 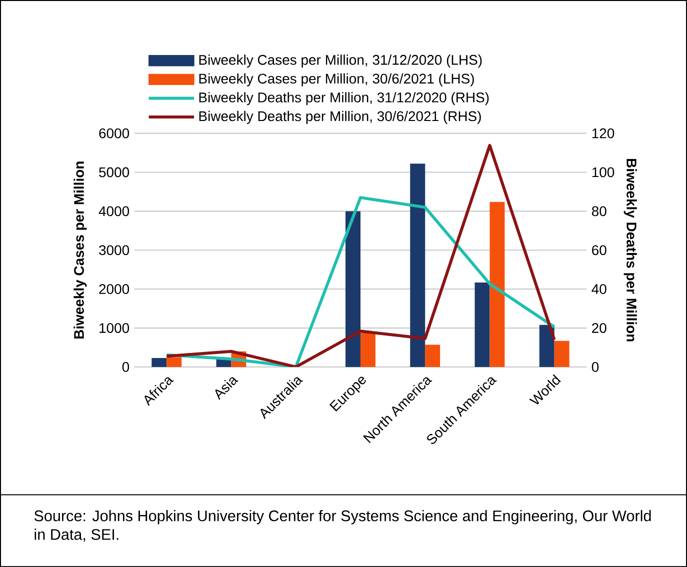 I want to click on y-tick-label: 5000, so click(x=114, y=172).